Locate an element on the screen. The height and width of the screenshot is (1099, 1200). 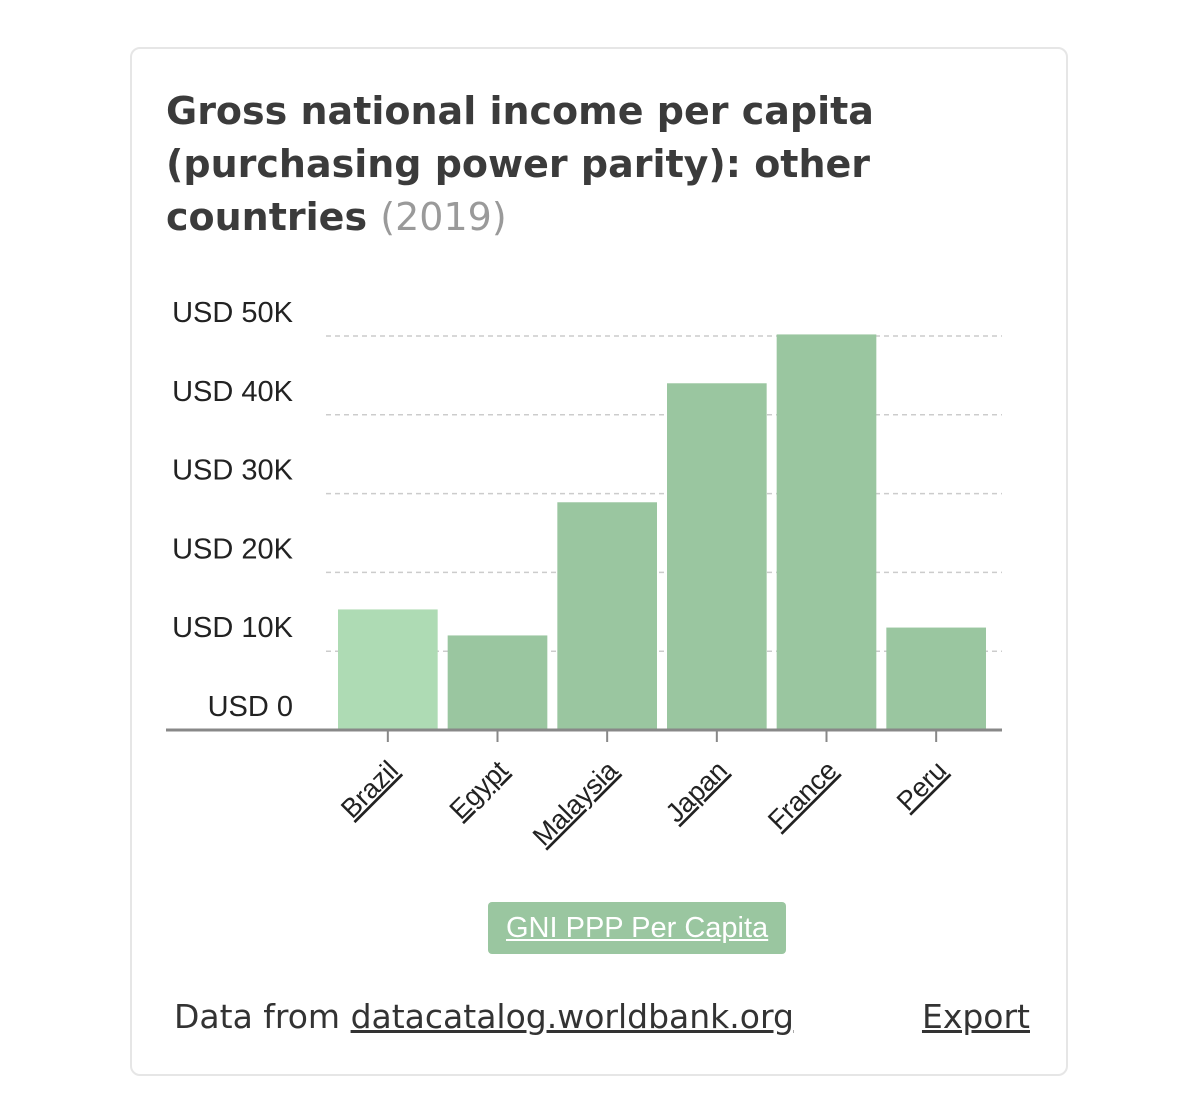
y-tick-labels: USD 0 USD 10K USD 20K USD 30K USD 40K USD 50K is located at coordinates (233, 510).